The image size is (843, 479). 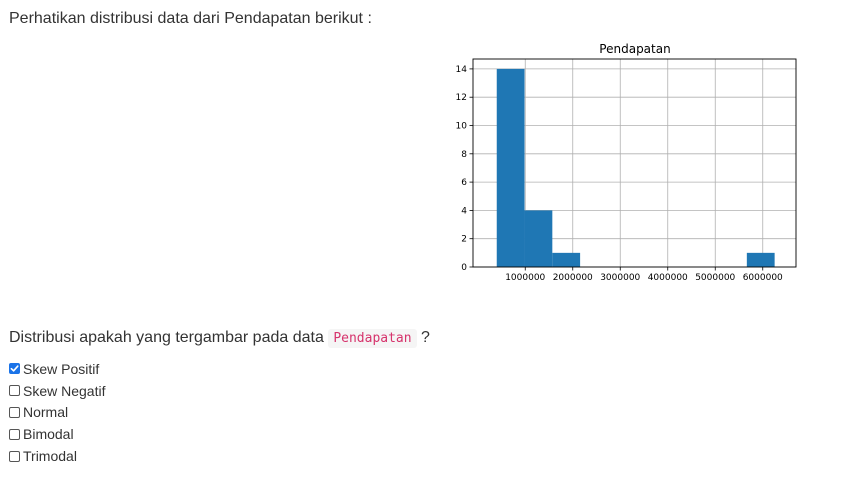 I want to click on option-skew-positif: Skew Positif, so click(x=57, y=369).